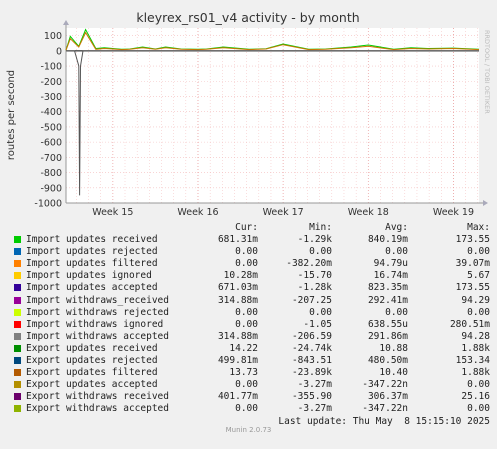 The image size is (497, 449). I want to click on y-axis-label: routes per second, so click(11, 115).